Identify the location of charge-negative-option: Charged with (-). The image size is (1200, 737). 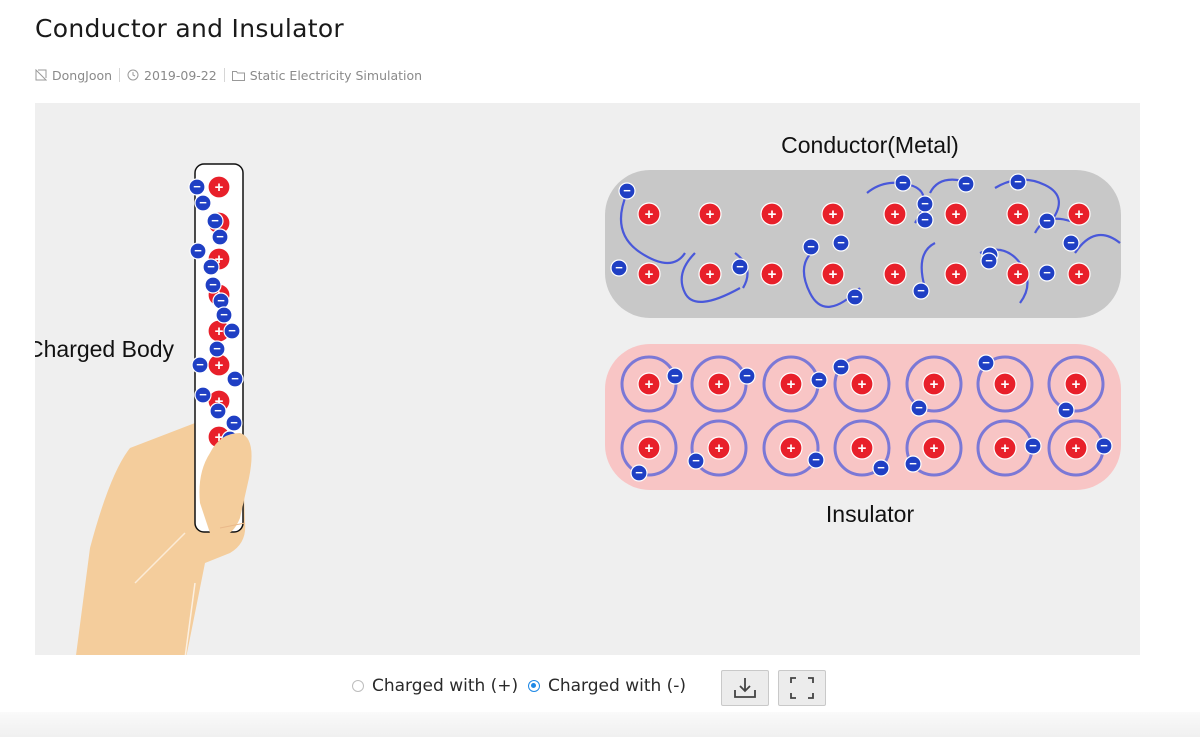
(607, 686).